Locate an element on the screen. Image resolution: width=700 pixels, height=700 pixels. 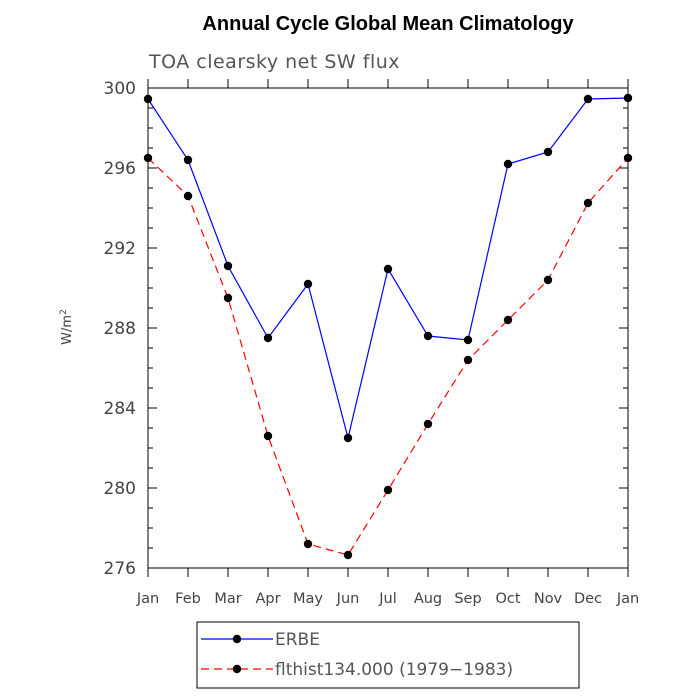
chart-subtitle: TOA clearsky net SW flux is located at coordinates (274, 62).